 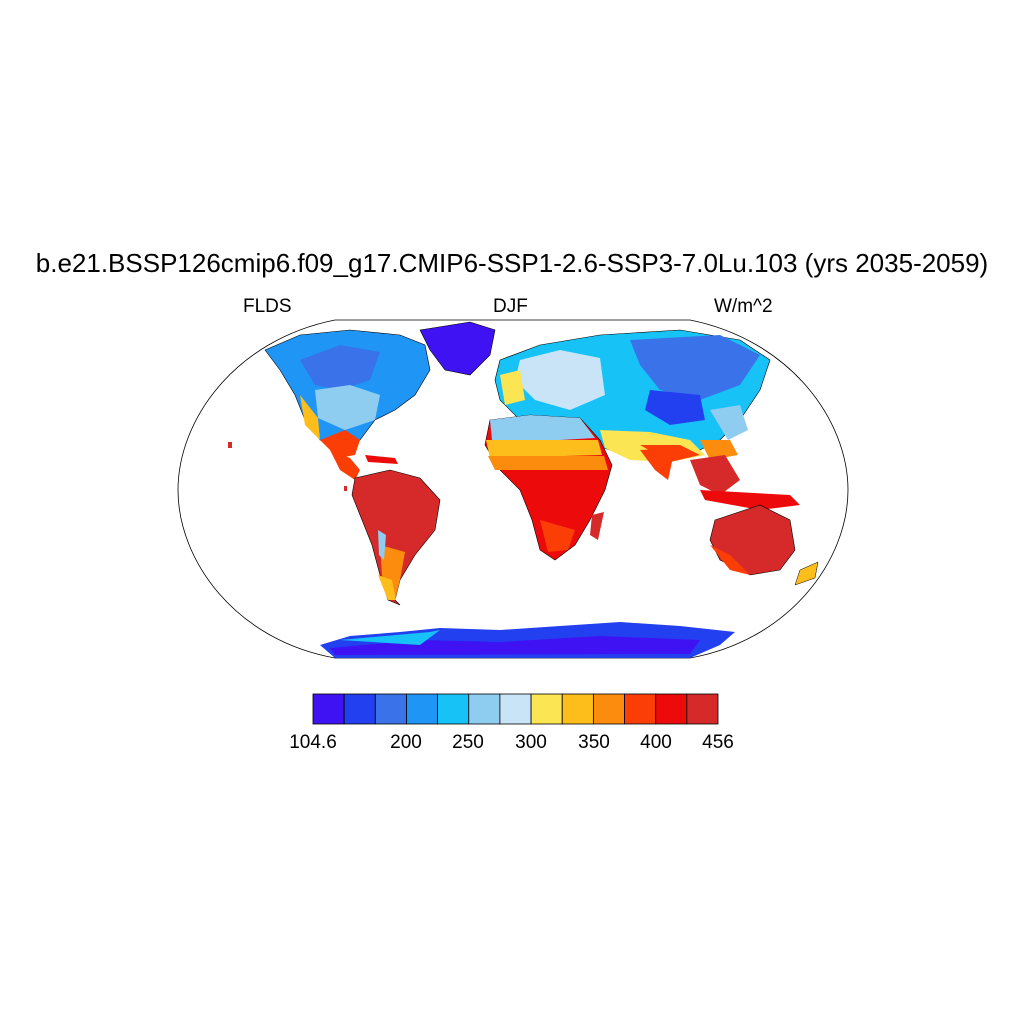 I want to click on variable-label: FLDS, so click(x=267, y=306).